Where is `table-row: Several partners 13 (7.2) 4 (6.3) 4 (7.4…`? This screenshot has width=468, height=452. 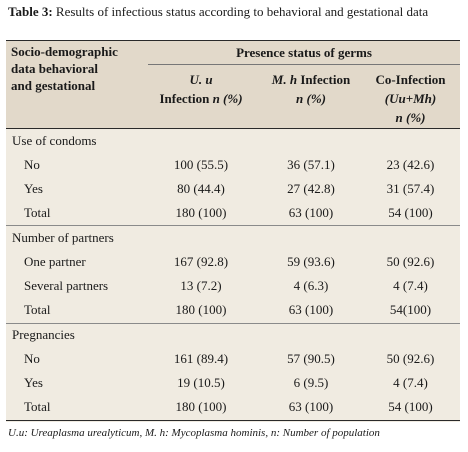
table-row: Several partners 13 (7.2) 4 (6.3) 4 (7.4… is located at coordinates (233, 286).